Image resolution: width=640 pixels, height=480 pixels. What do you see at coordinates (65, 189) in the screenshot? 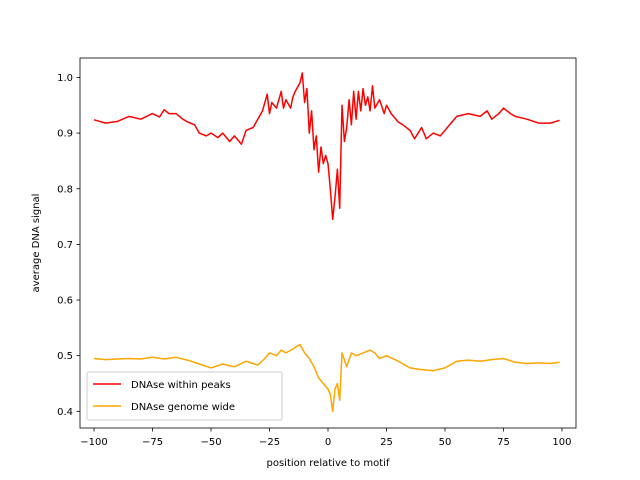
I see `y-tick-label: 0.8` at bounding box center [65, 189].